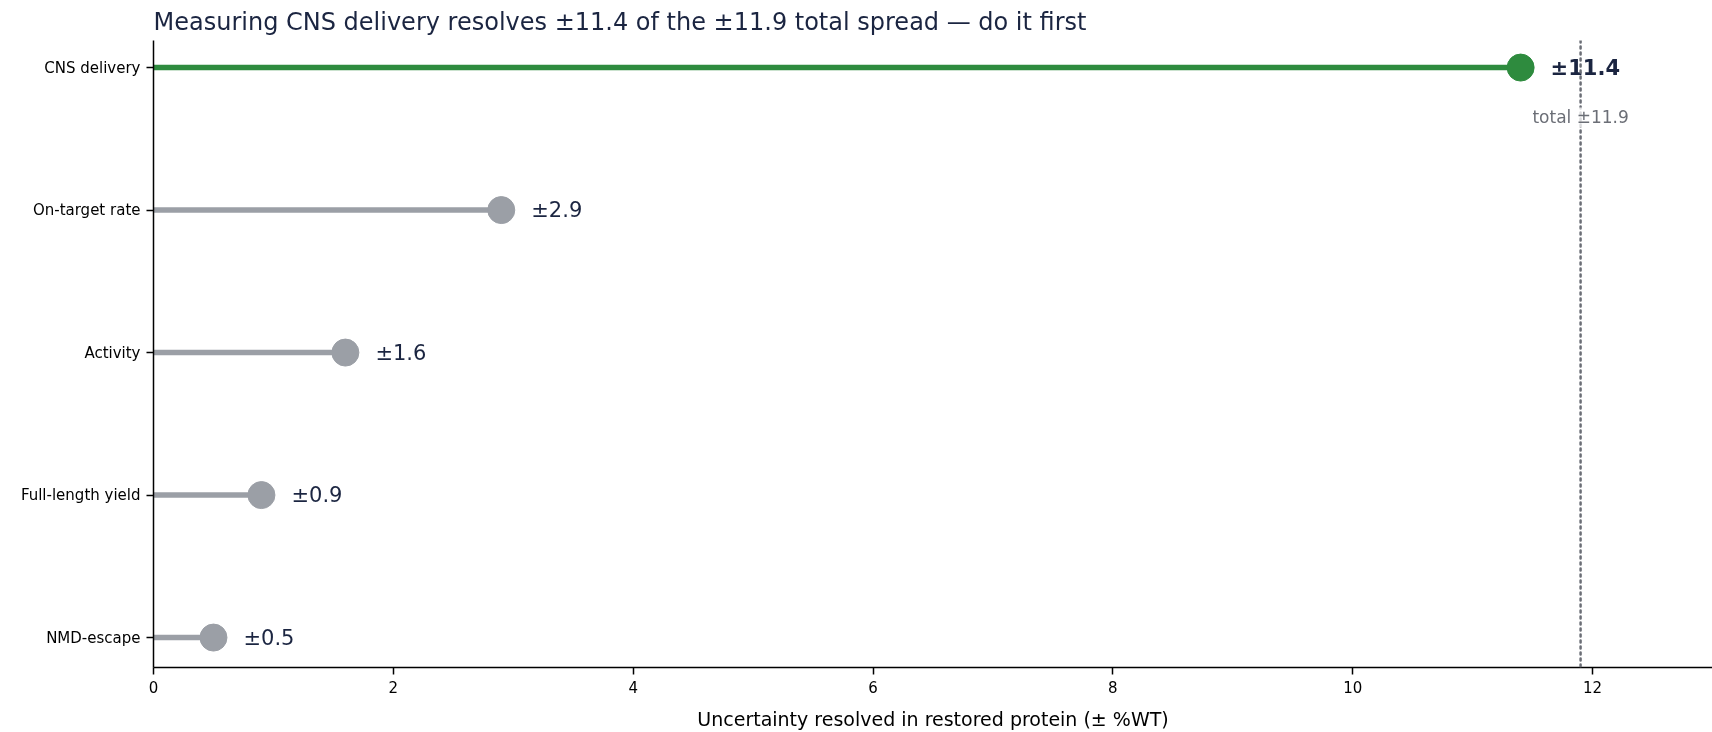 The image size is (1712, 732). I want to click on x-tick-label: 10, so click(1353, 687).